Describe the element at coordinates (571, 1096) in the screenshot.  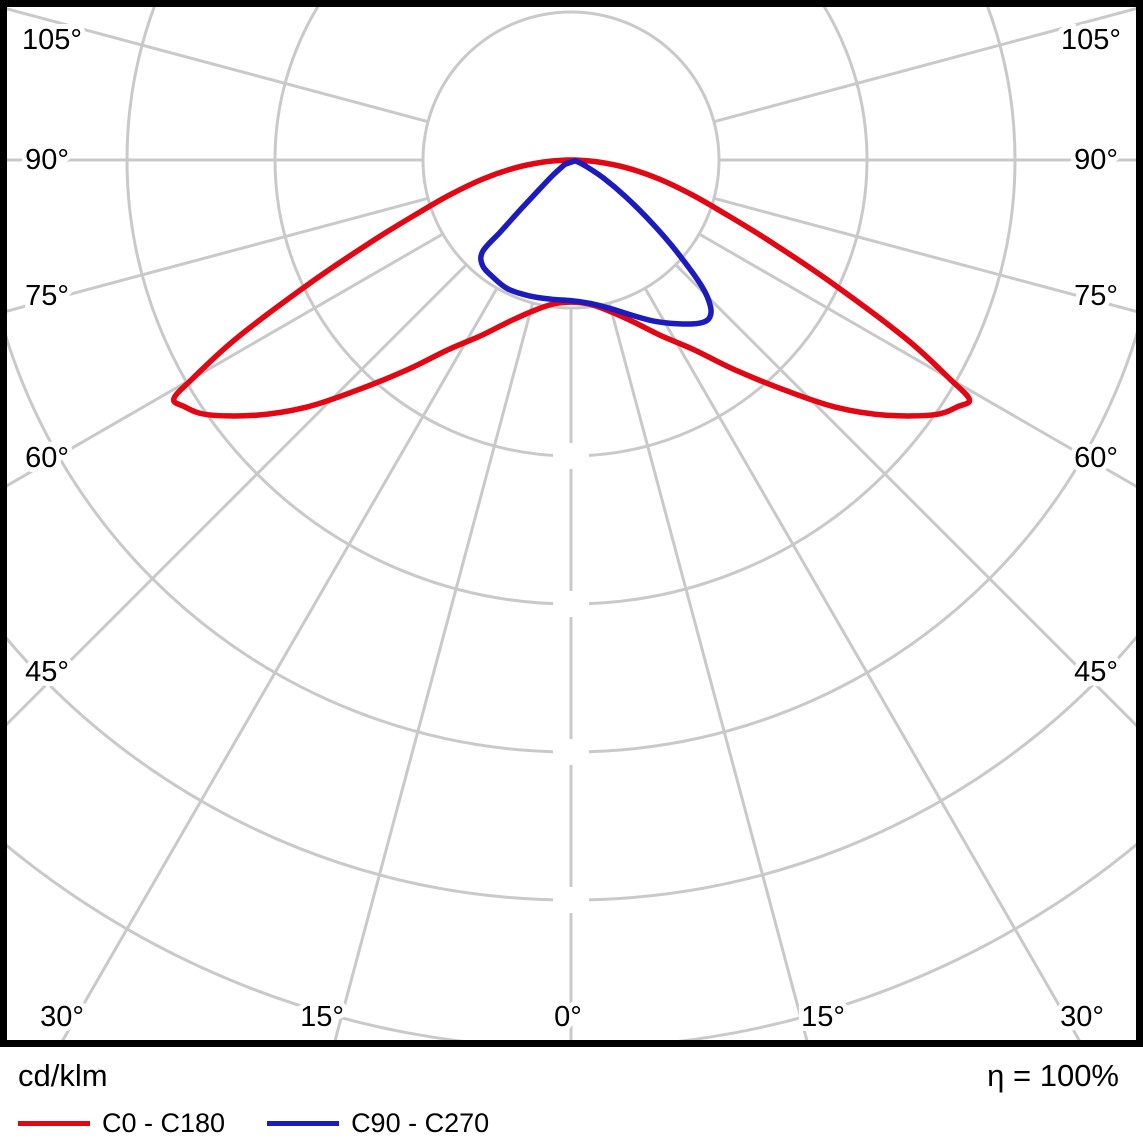
I see `chart-footer: cd/klm η = 100% C0 - C180 C90 - C270` at that location.